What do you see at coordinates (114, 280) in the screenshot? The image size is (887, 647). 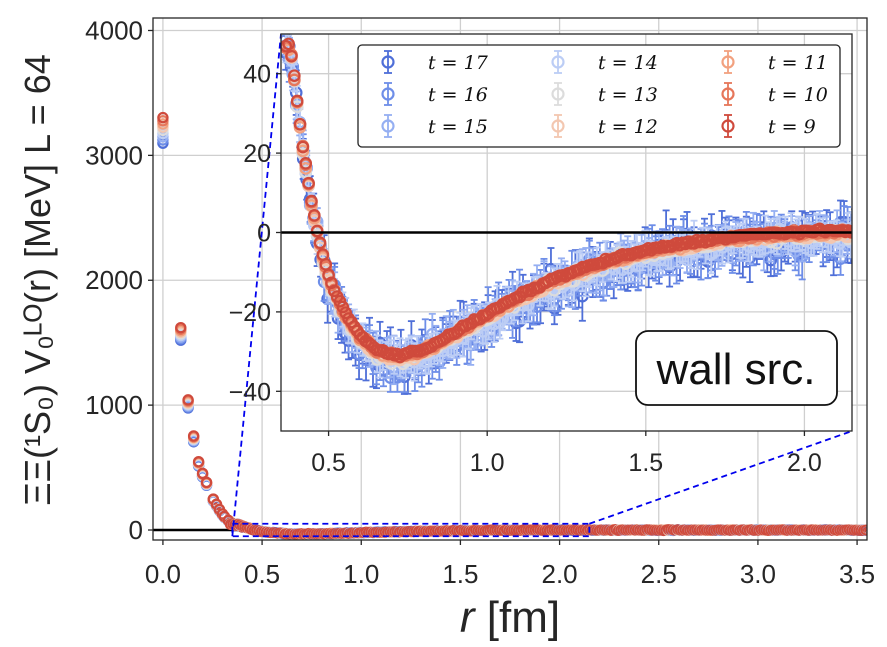 I see `main-y-tick-label: 2000` at bounding box center [114, 280].